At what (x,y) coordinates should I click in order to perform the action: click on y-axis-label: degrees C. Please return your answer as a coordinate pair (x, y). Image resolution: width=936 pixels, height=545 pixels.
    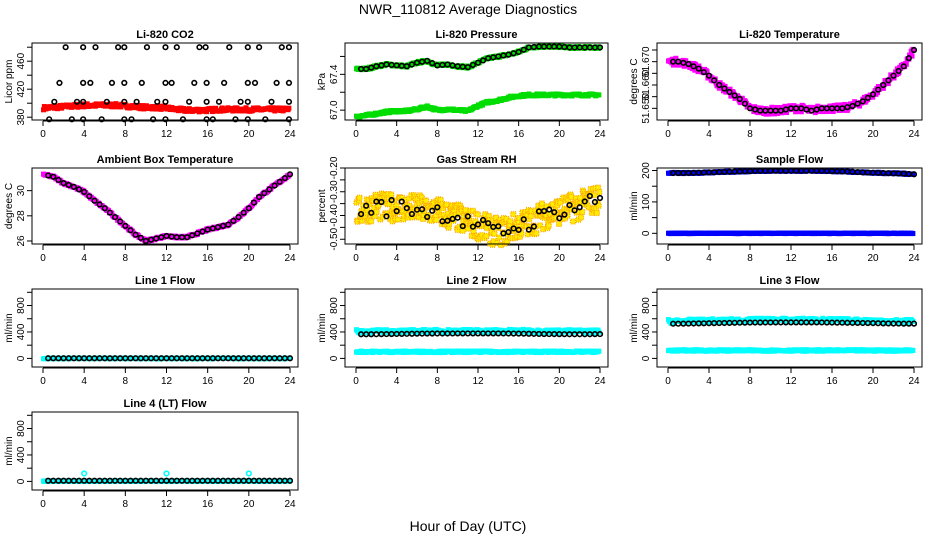
    Looking at the image, I should click on (634, 81).